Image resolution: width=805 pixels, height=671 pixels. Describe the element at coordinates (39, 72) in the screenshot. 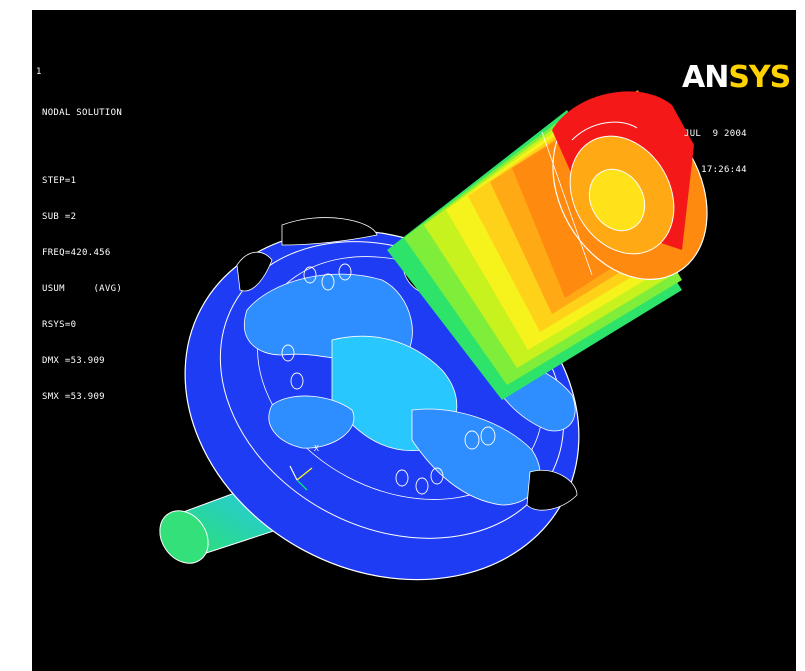

I see `window-number: 1` at that location.